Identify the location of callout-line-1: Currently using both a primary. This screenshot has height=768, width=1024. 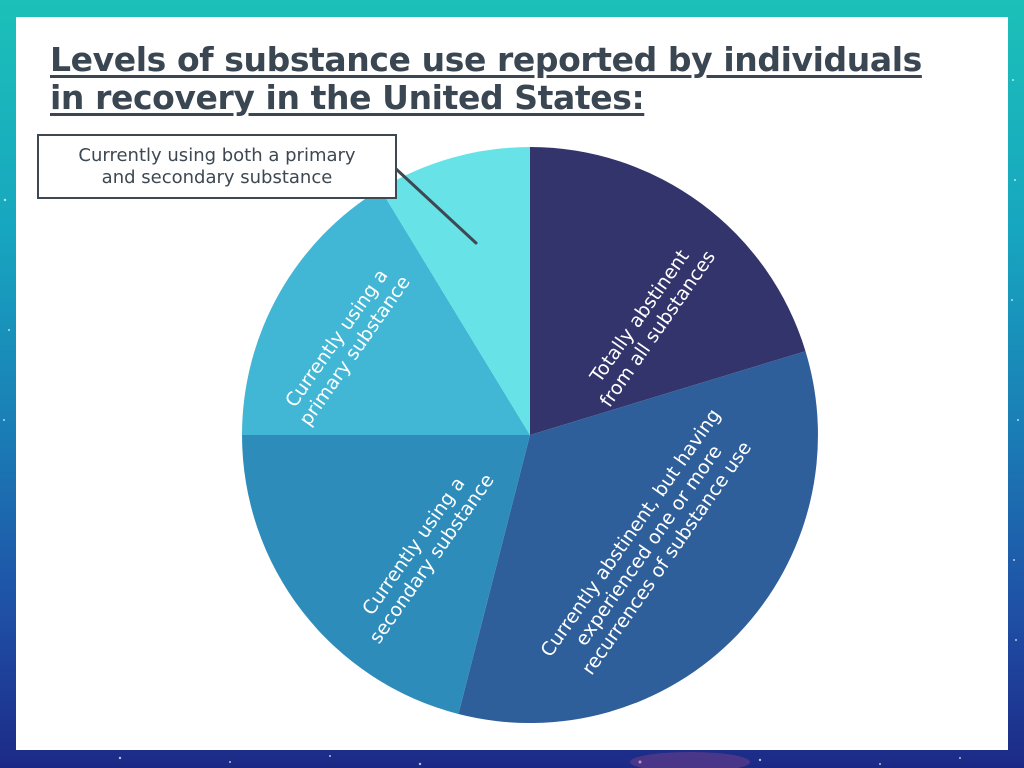
(217, 155).